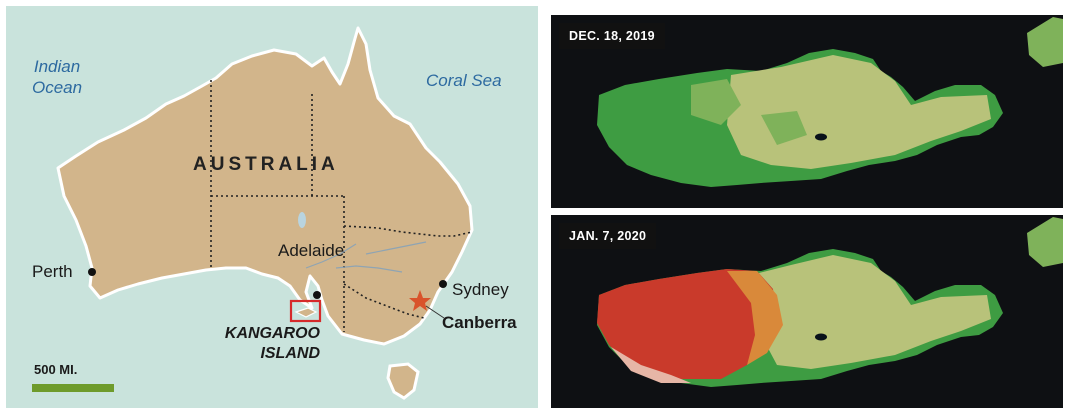 Image resolution: width=1072 pixels, height=416 pixels. Describe the element at coordinates (1045, 42) in the screenshot. I see `north-islet-before` at that location.